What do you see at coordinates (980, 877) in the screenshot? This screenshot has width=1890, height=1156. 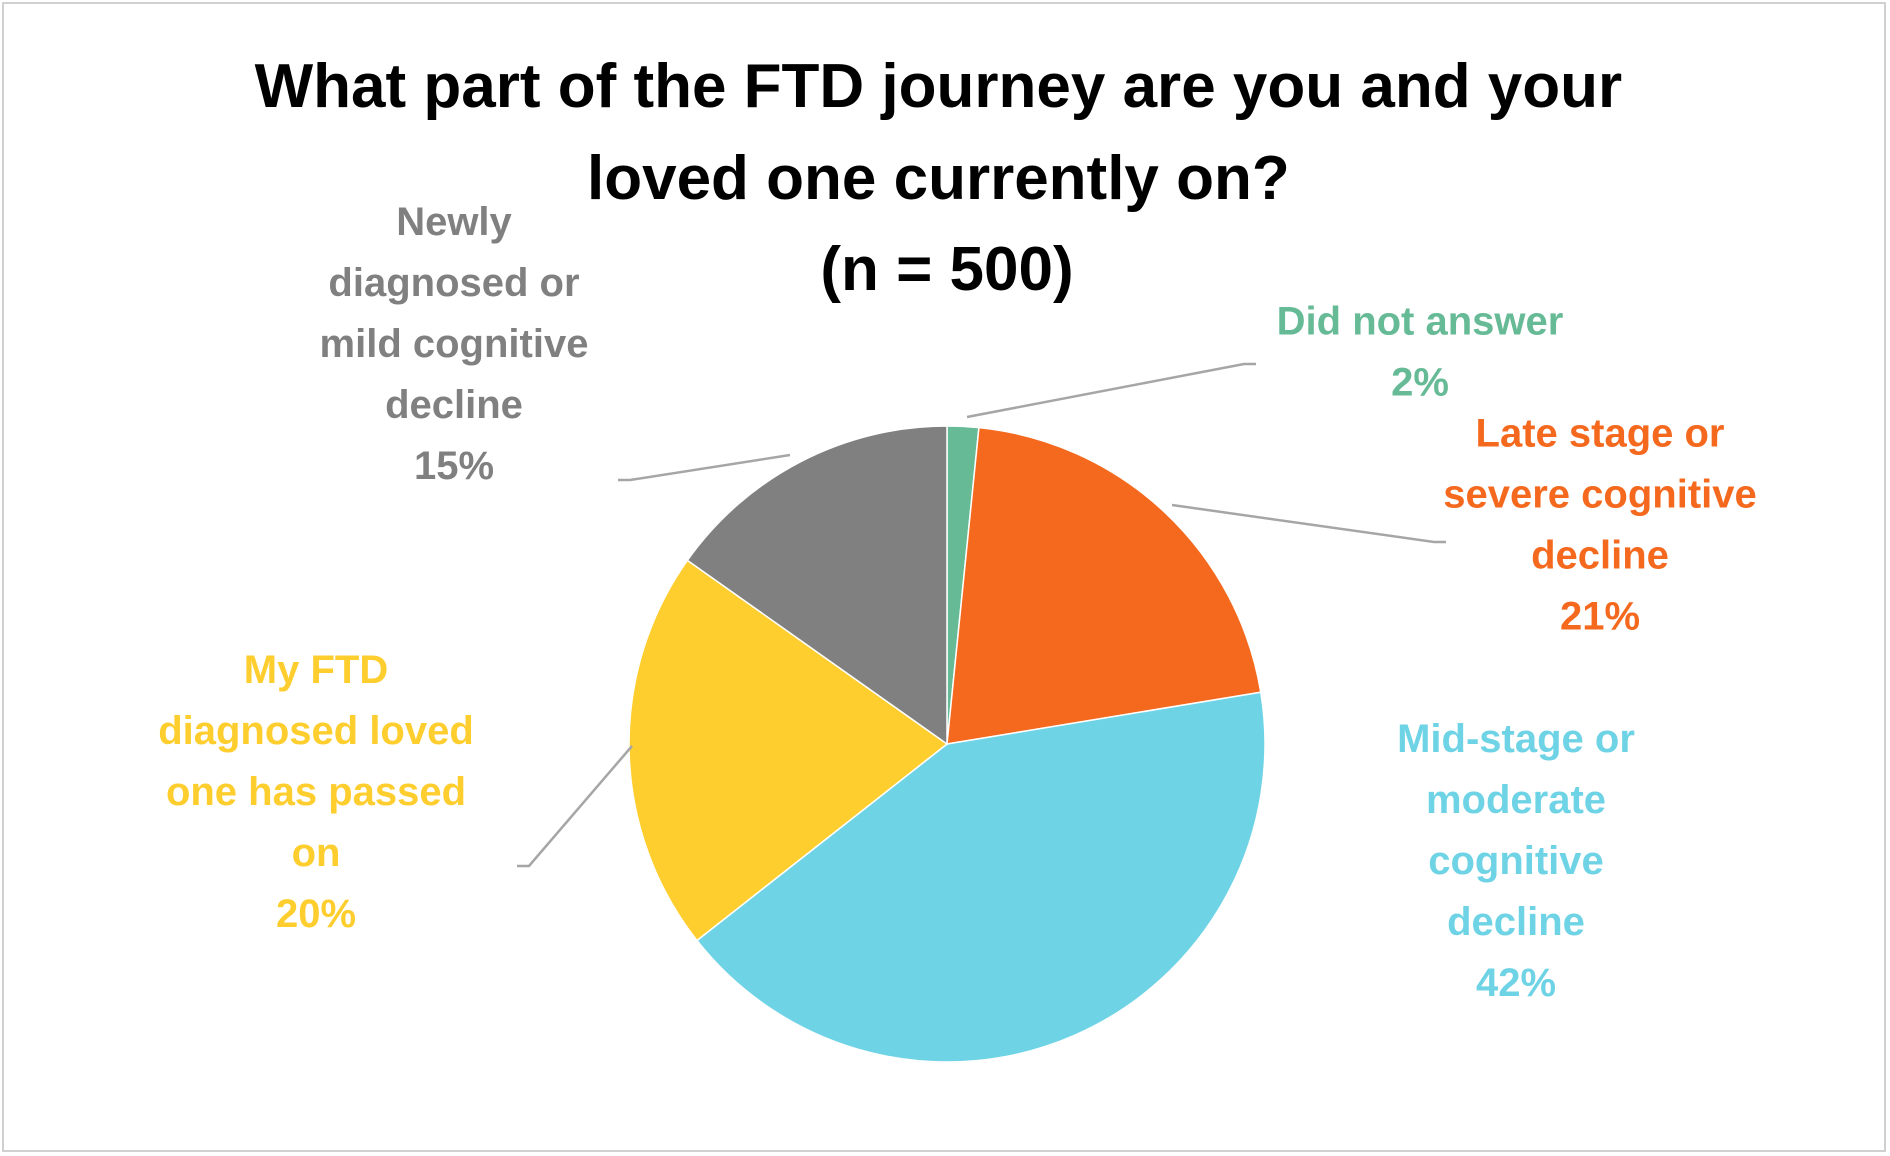 I see `pie-slice-mid-stage` at bounding box center [980, 877].